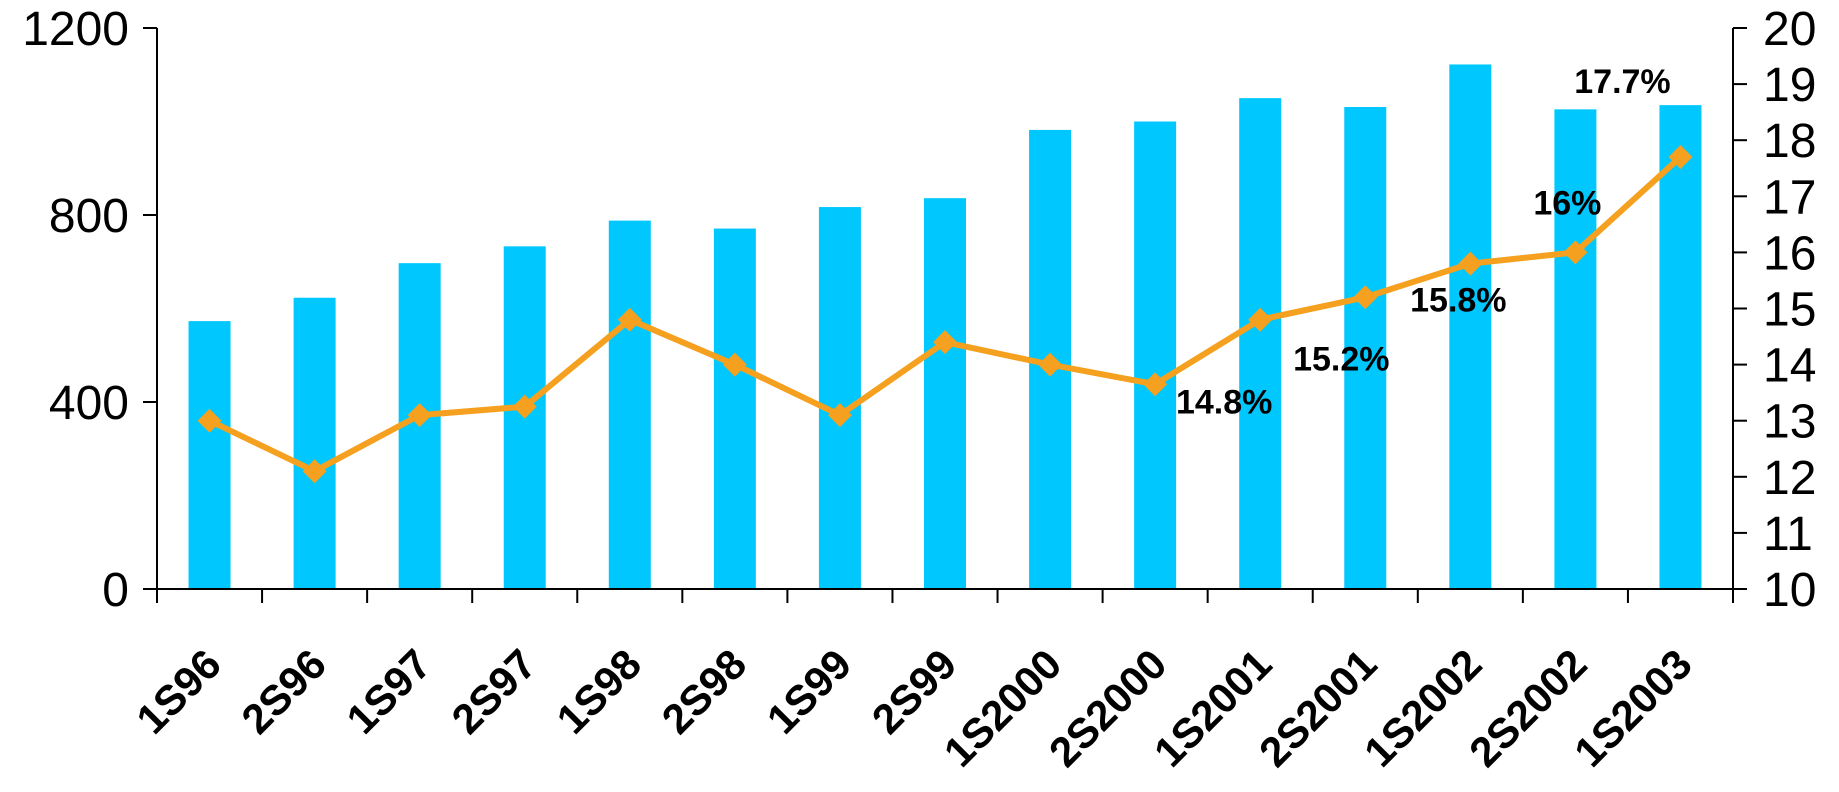 The width and height of the screenshot is (1839, 792). I want to click on x-category-label: 2S2000, so click(1108, 708).